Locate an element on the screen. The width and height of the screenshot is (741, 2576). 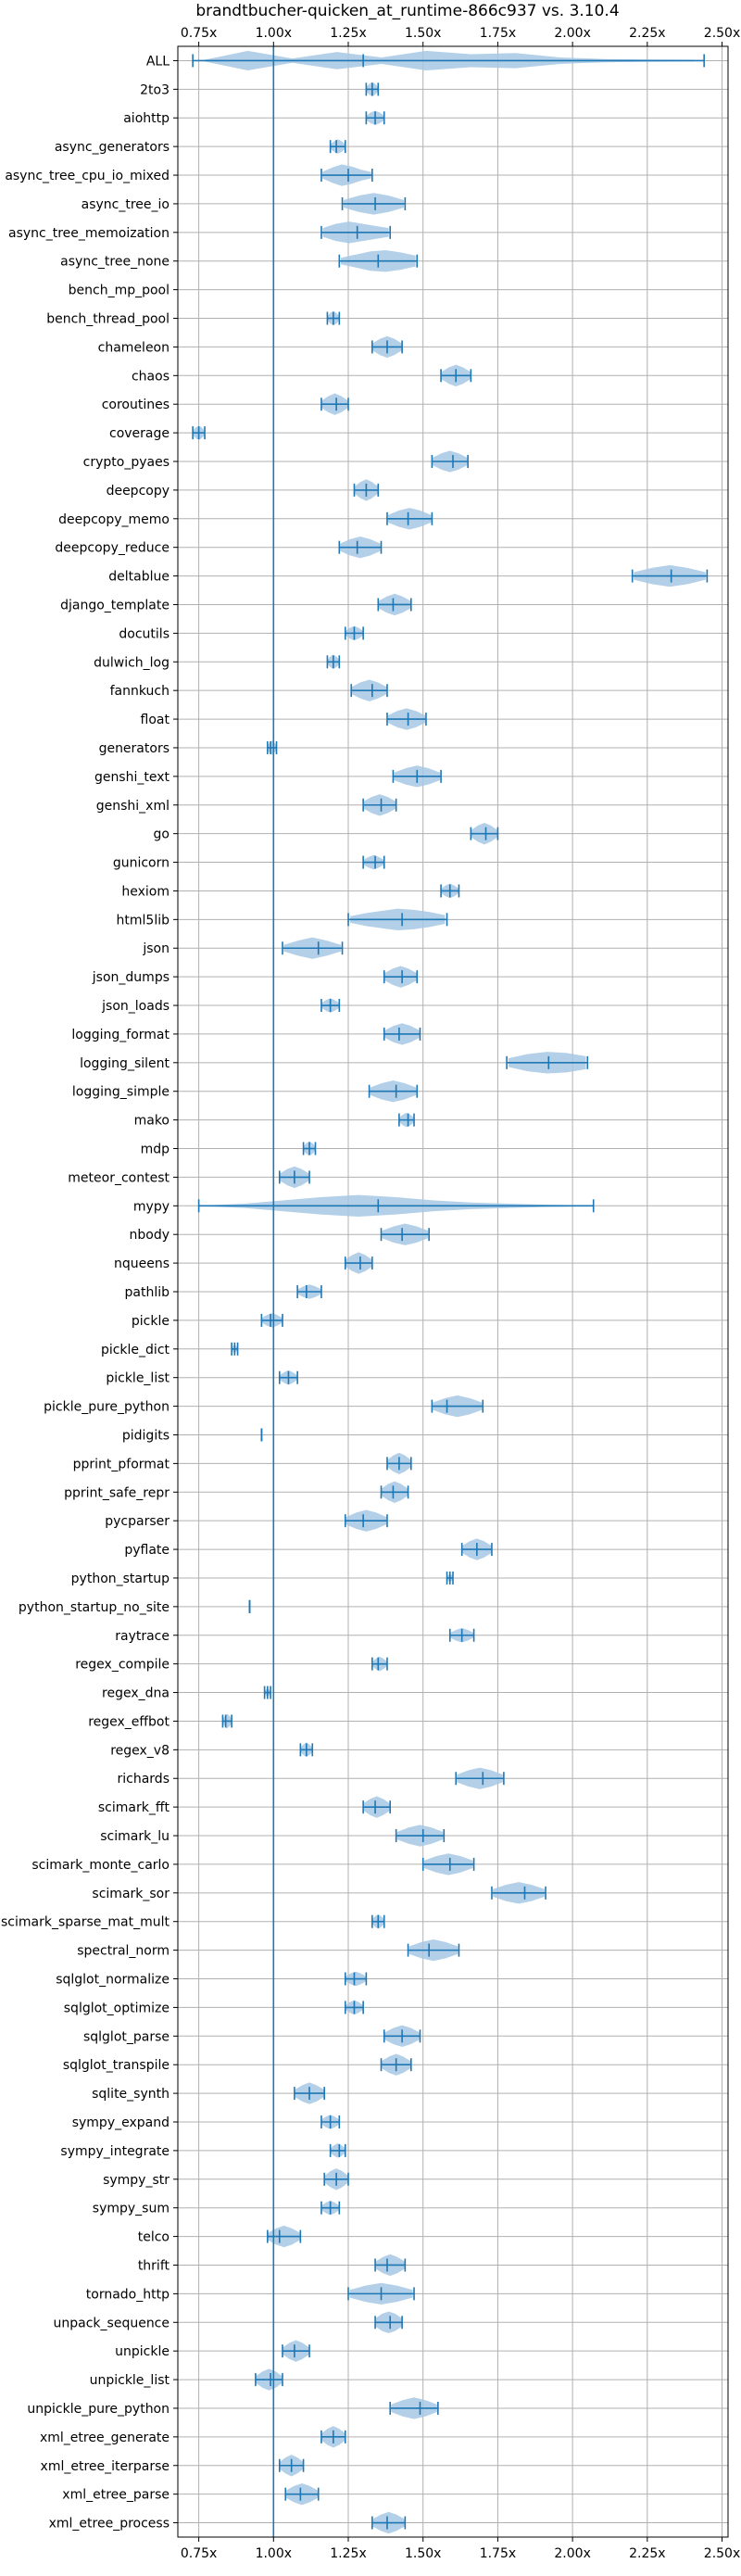
x-tick-label-top: 1.75x is located at coordinates (498, 33).